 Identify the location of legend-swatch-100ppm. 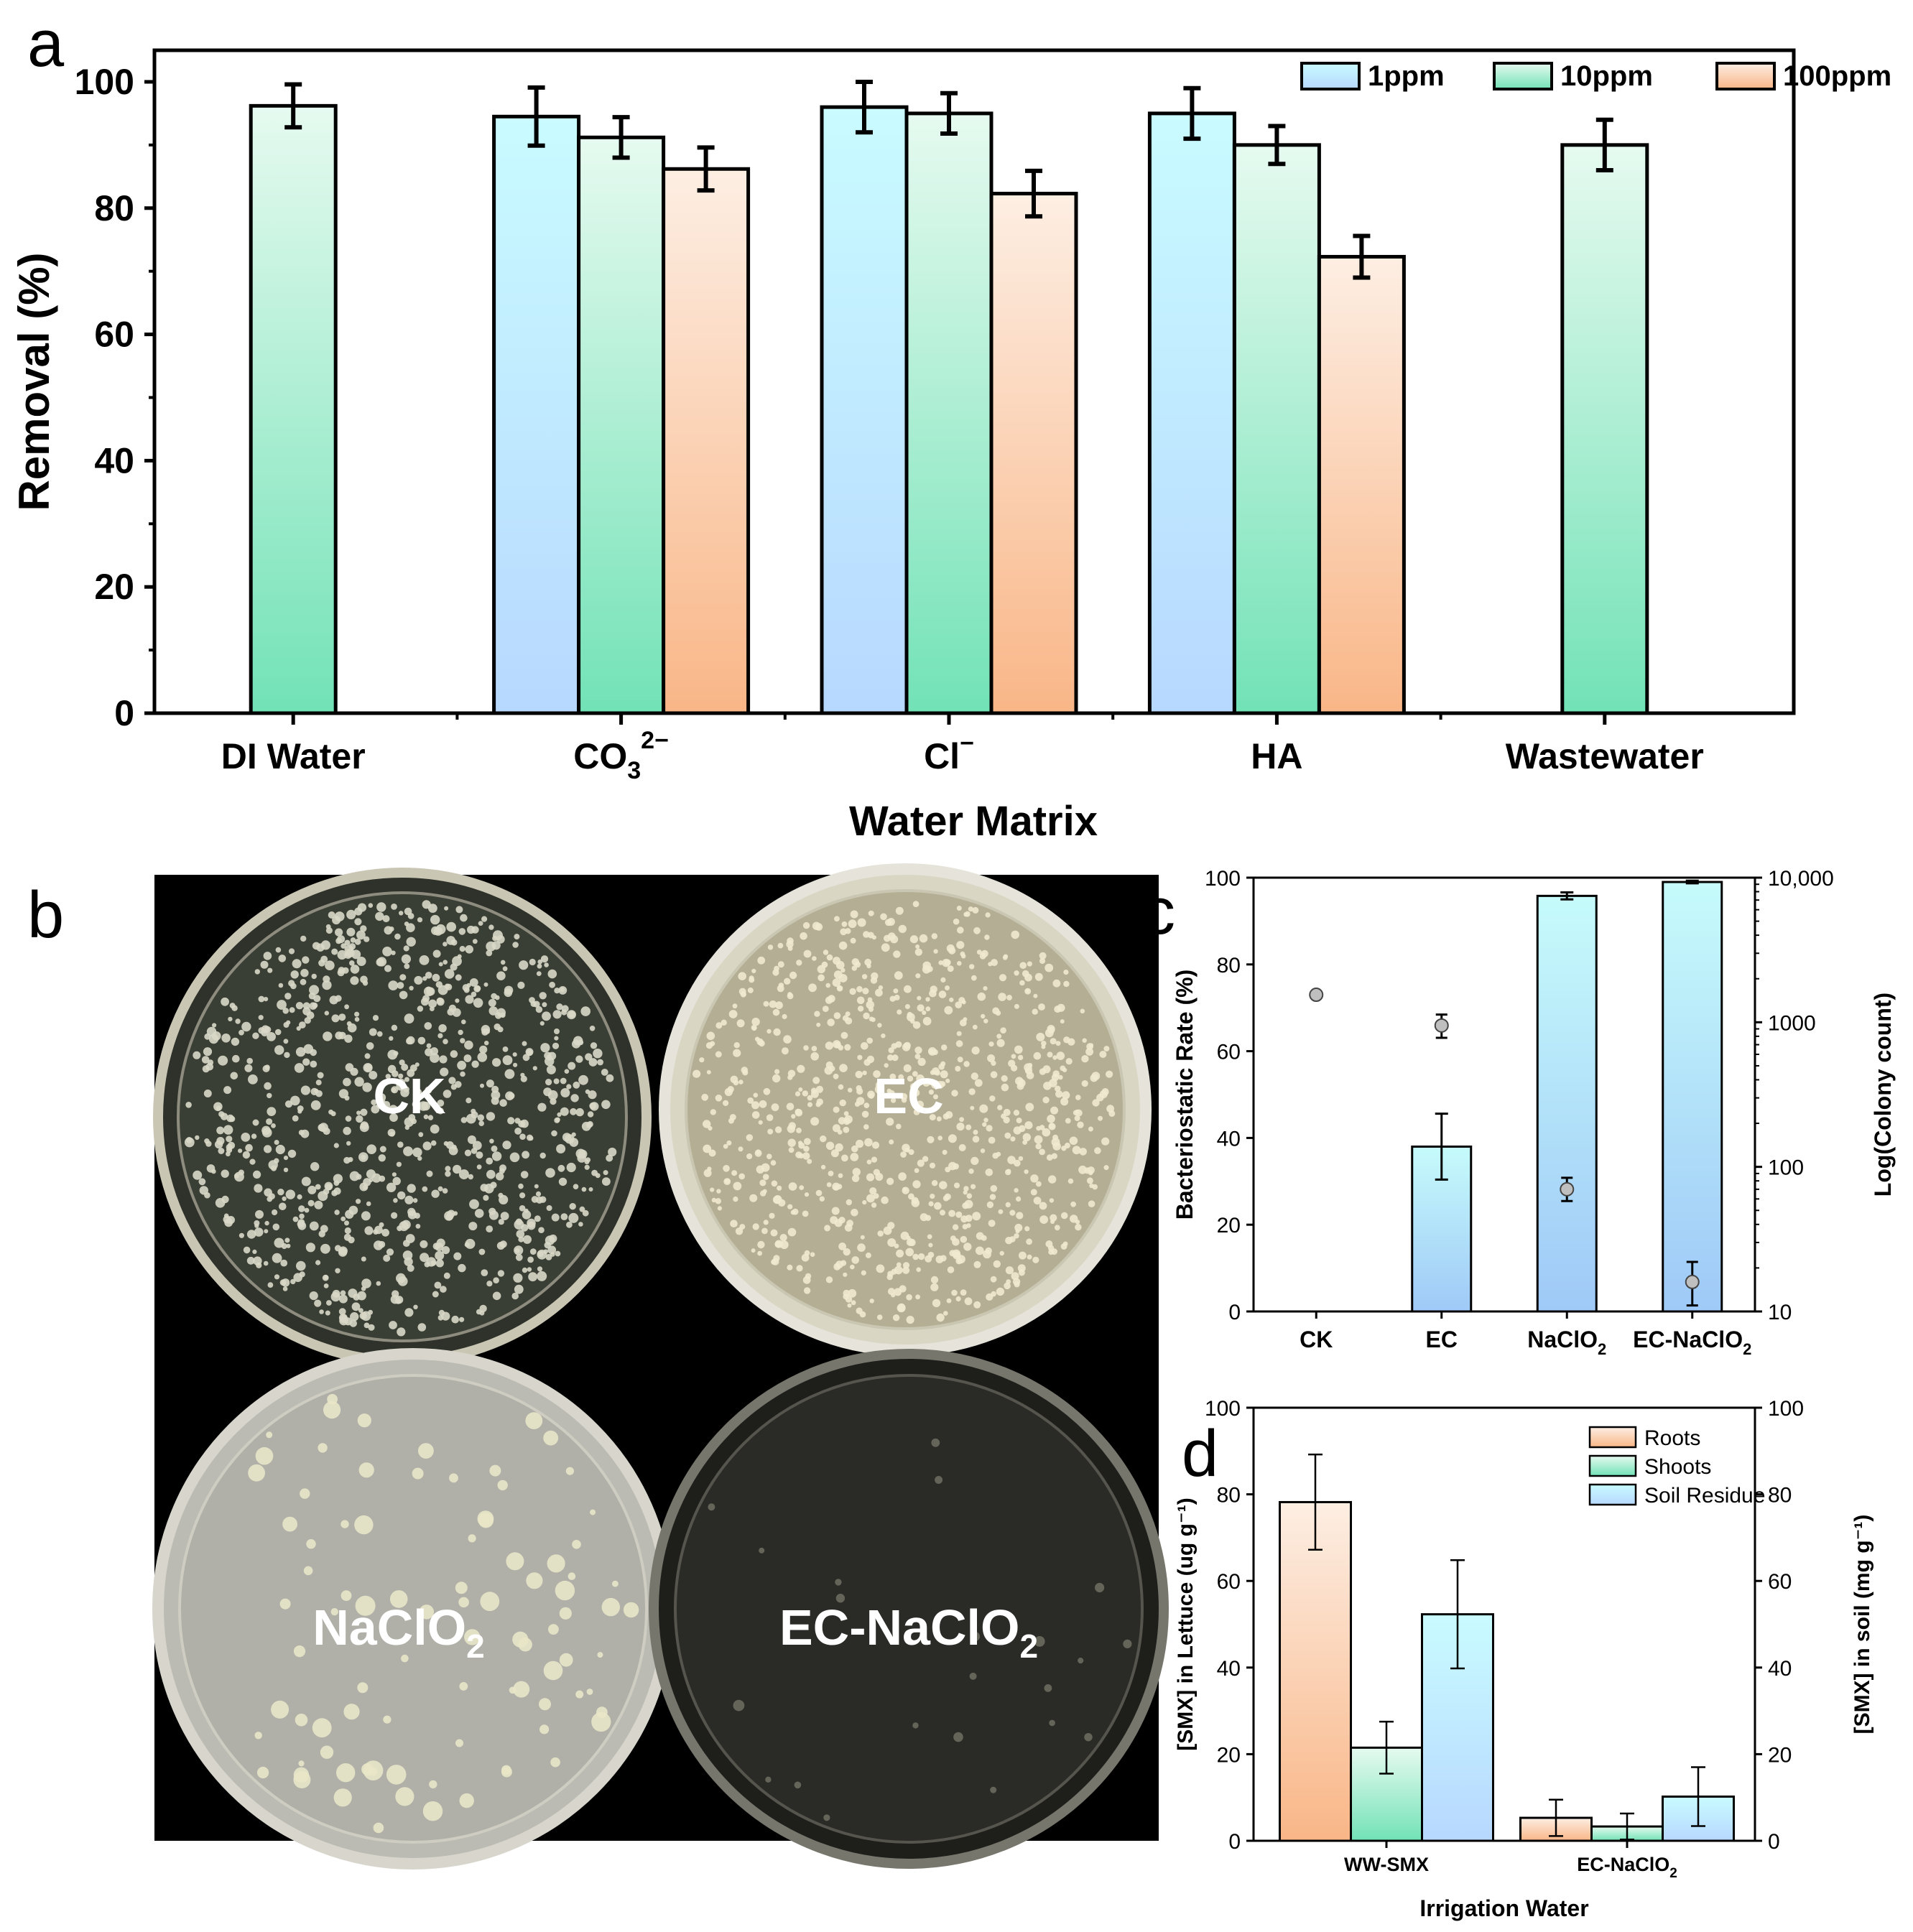
(1746, 76).